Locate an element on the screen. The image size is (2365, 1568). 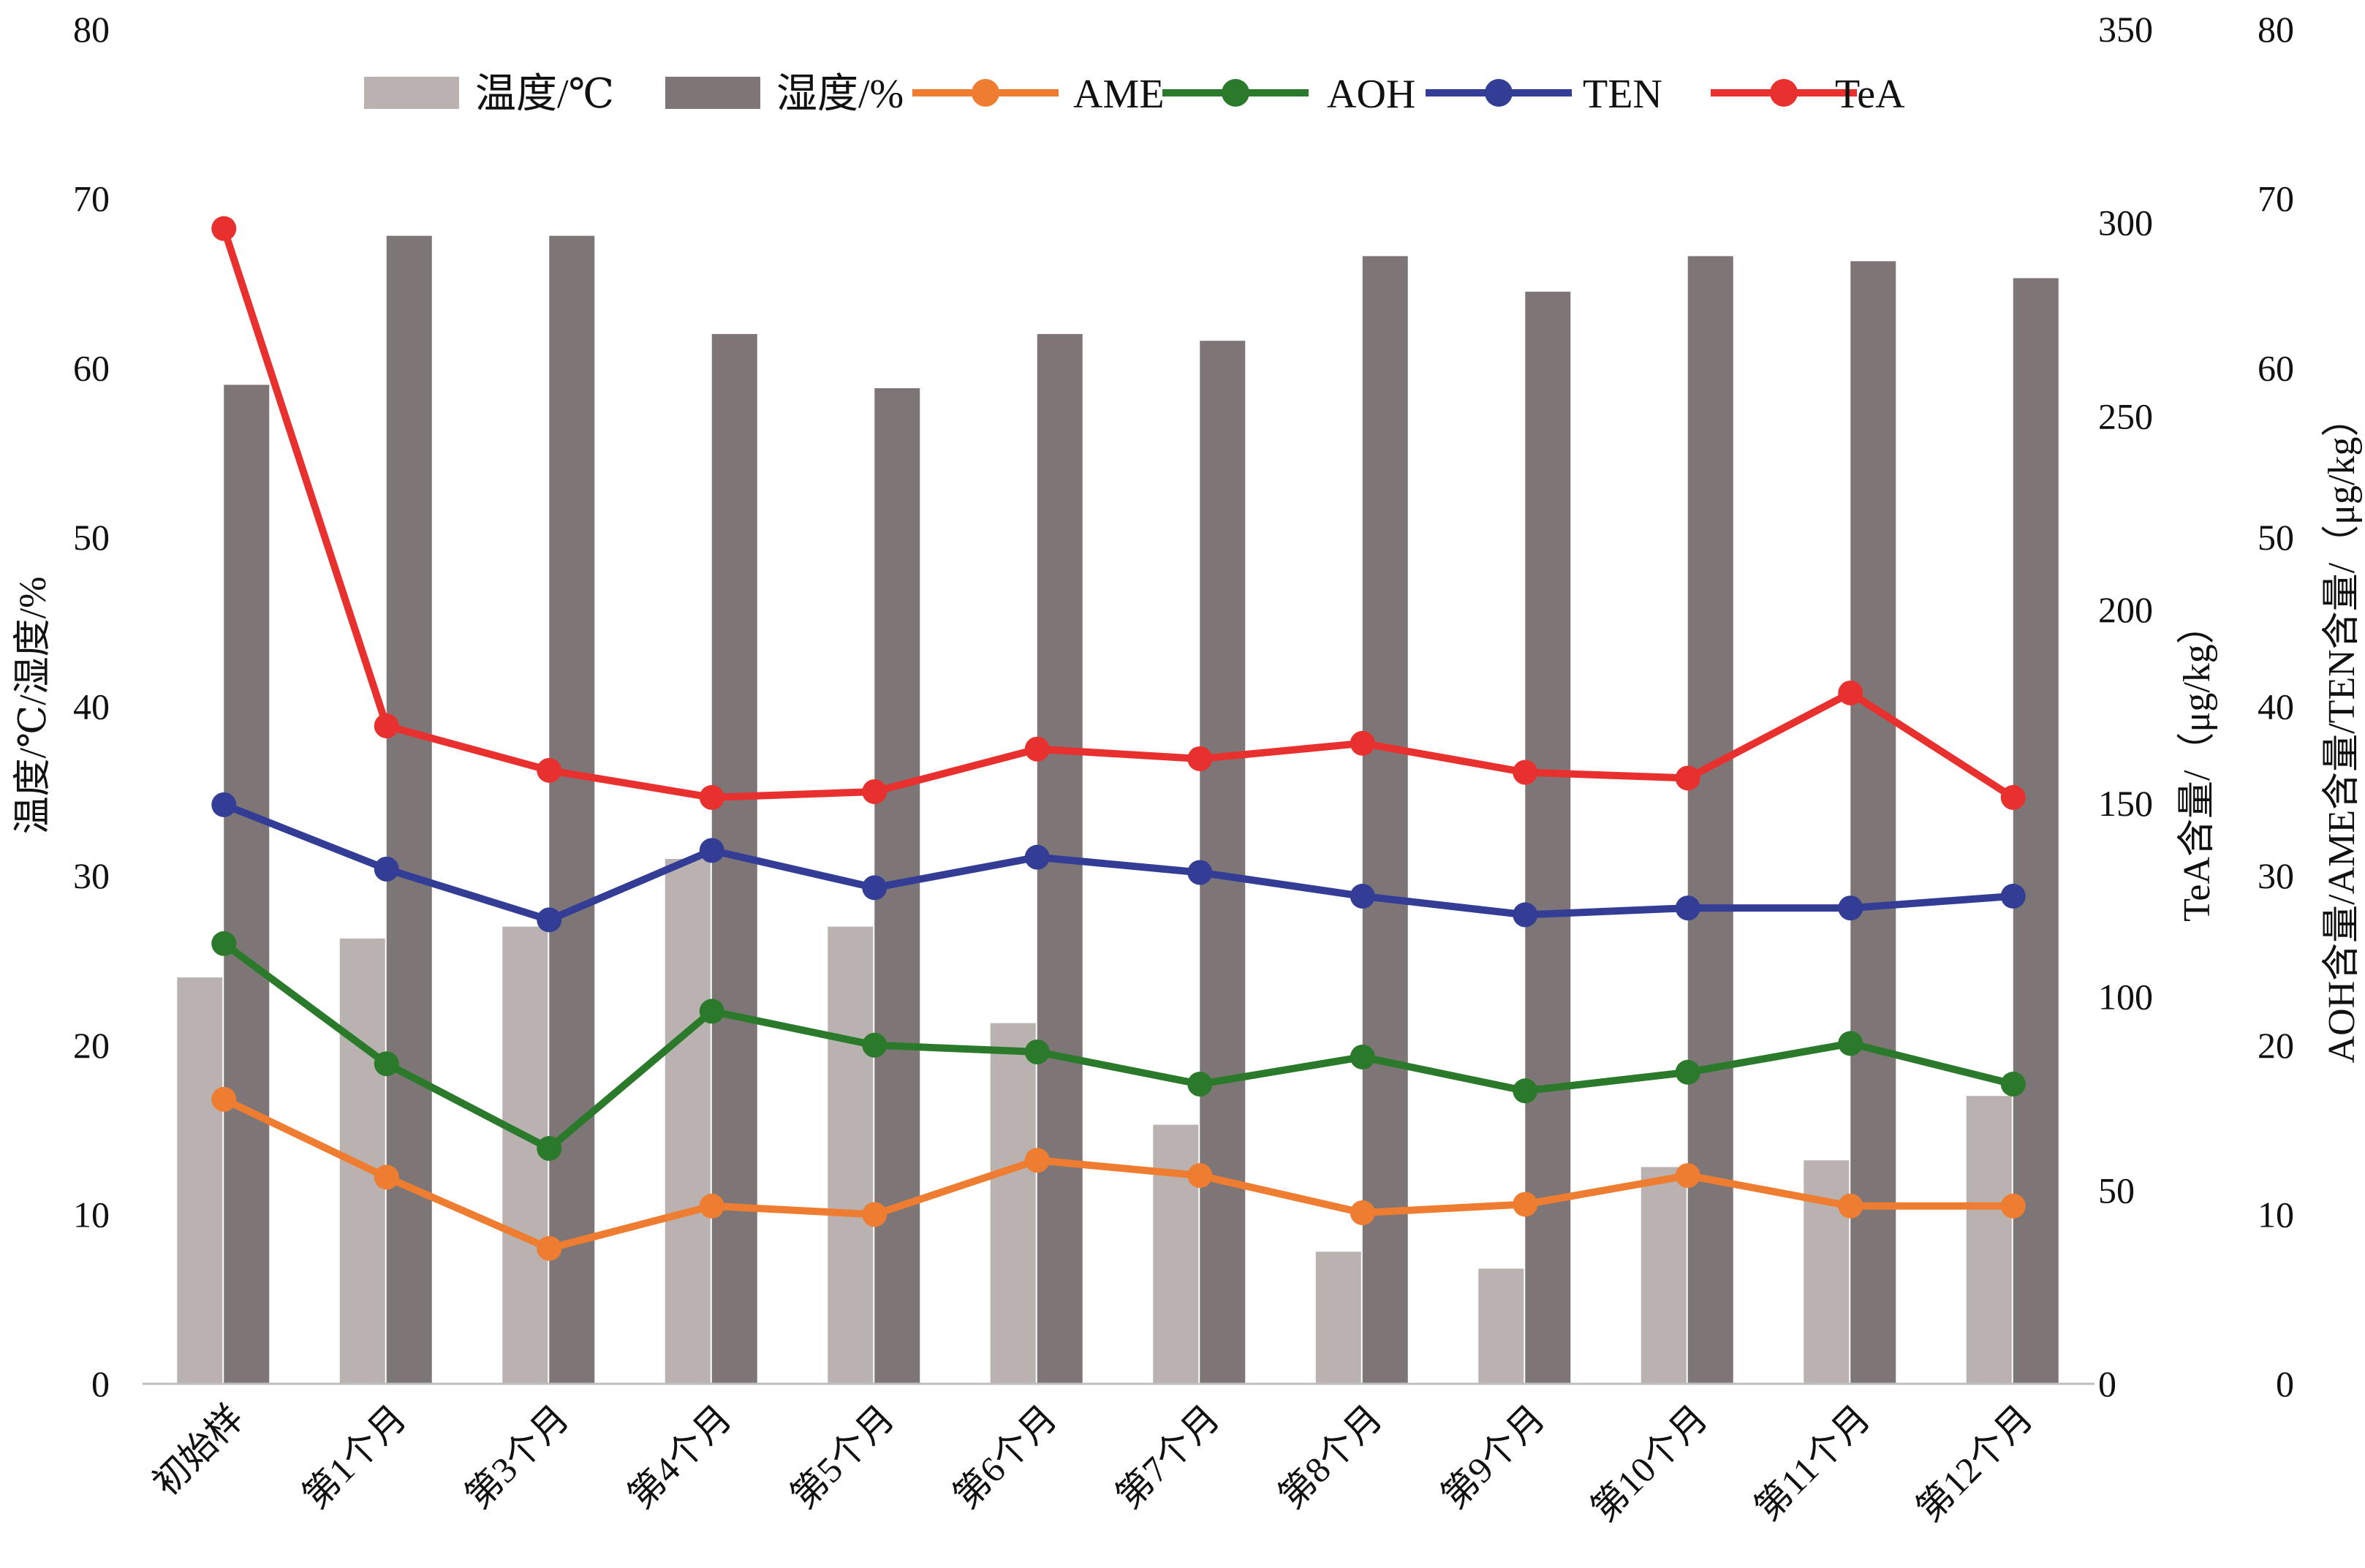
legend-3-marker is located at coordinates (1235, 93).